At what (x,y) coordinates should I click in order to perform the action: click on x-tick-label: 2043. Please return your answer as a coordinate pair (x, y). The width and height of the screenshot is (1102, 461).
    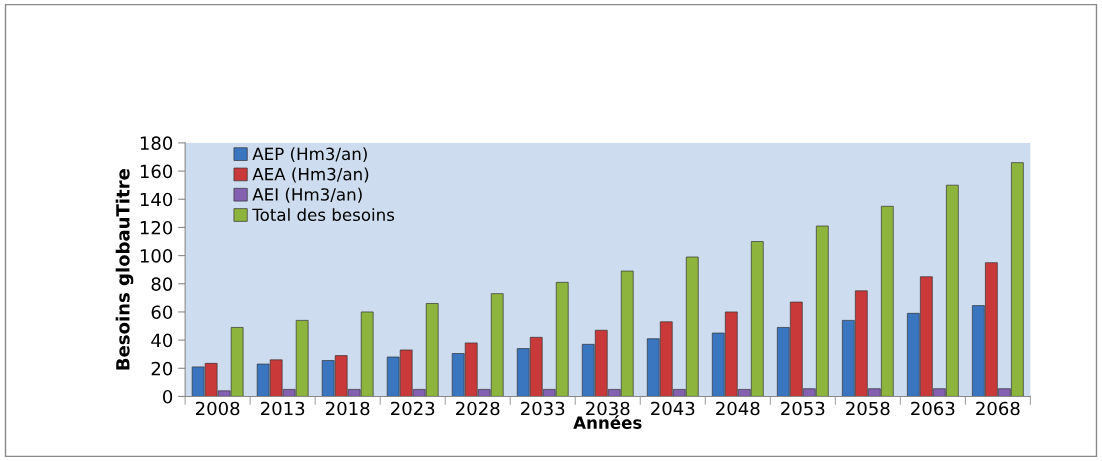
    Looking at the image, I should click on (673, 408).